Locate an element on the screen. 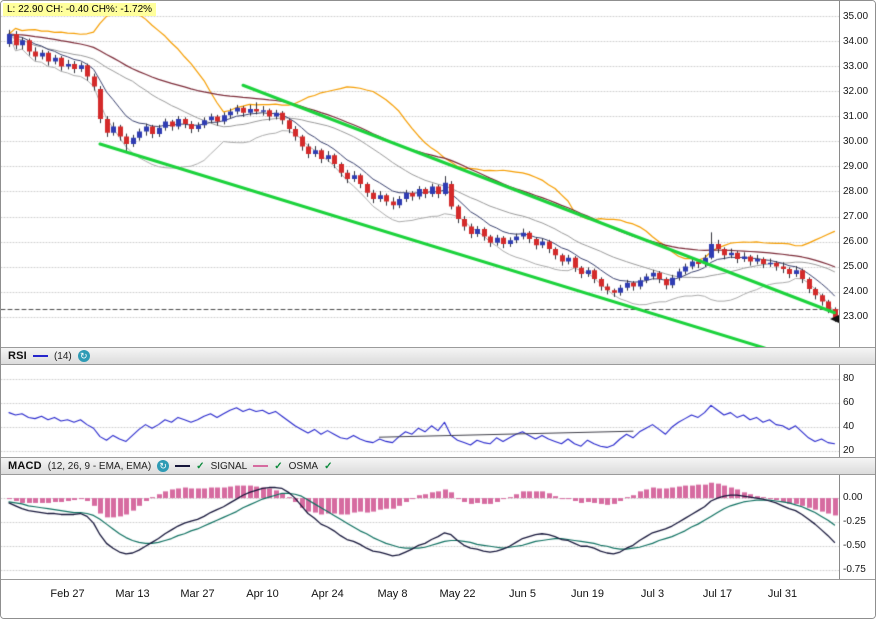 Image resolution: width=876 pixels, height=619 pixels. y-axis-tick-label: 60 is located at coordinates (849, 403).